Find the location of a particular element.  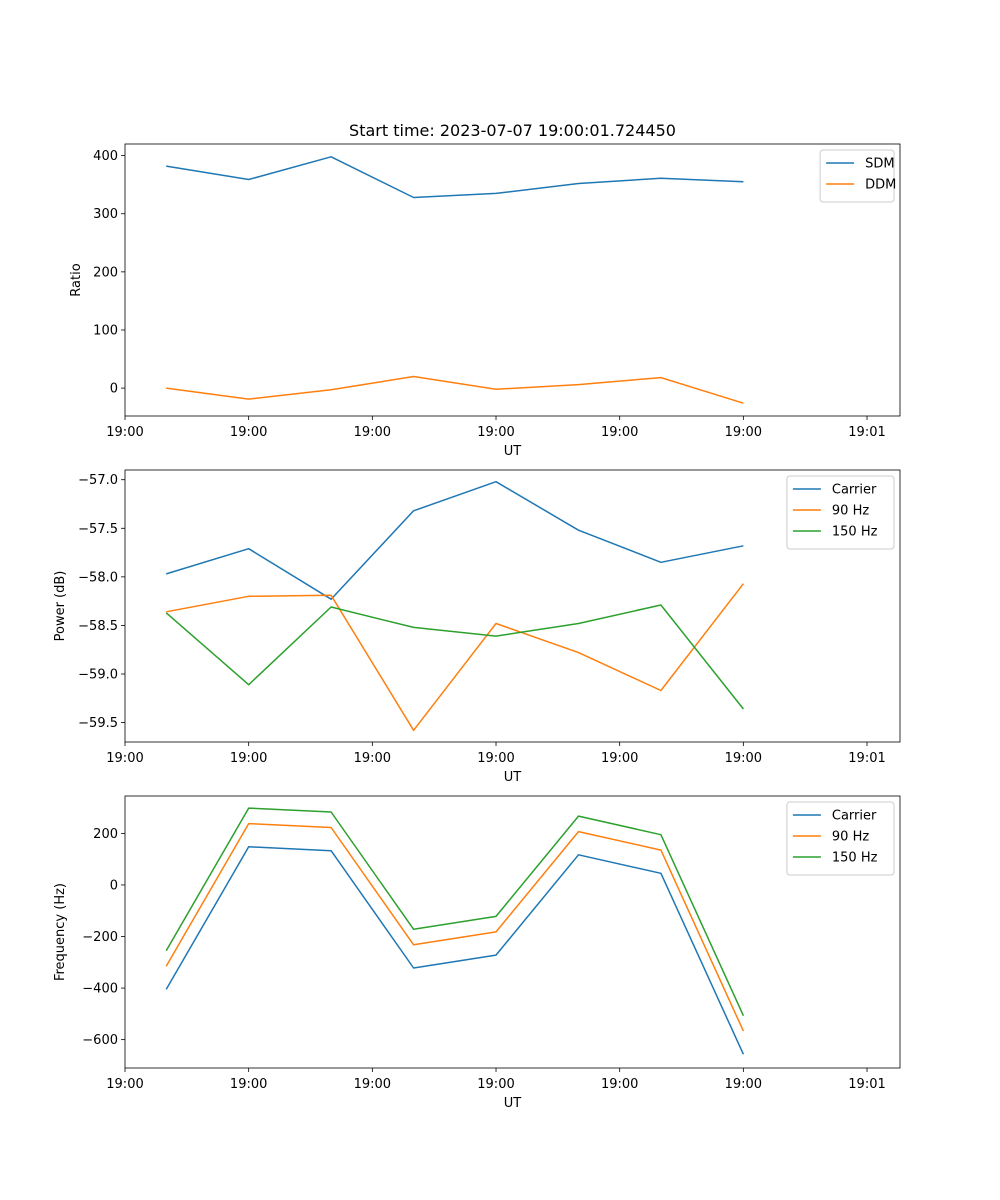

y-tick-label: −58.0 is located at coordinates (98, 577).